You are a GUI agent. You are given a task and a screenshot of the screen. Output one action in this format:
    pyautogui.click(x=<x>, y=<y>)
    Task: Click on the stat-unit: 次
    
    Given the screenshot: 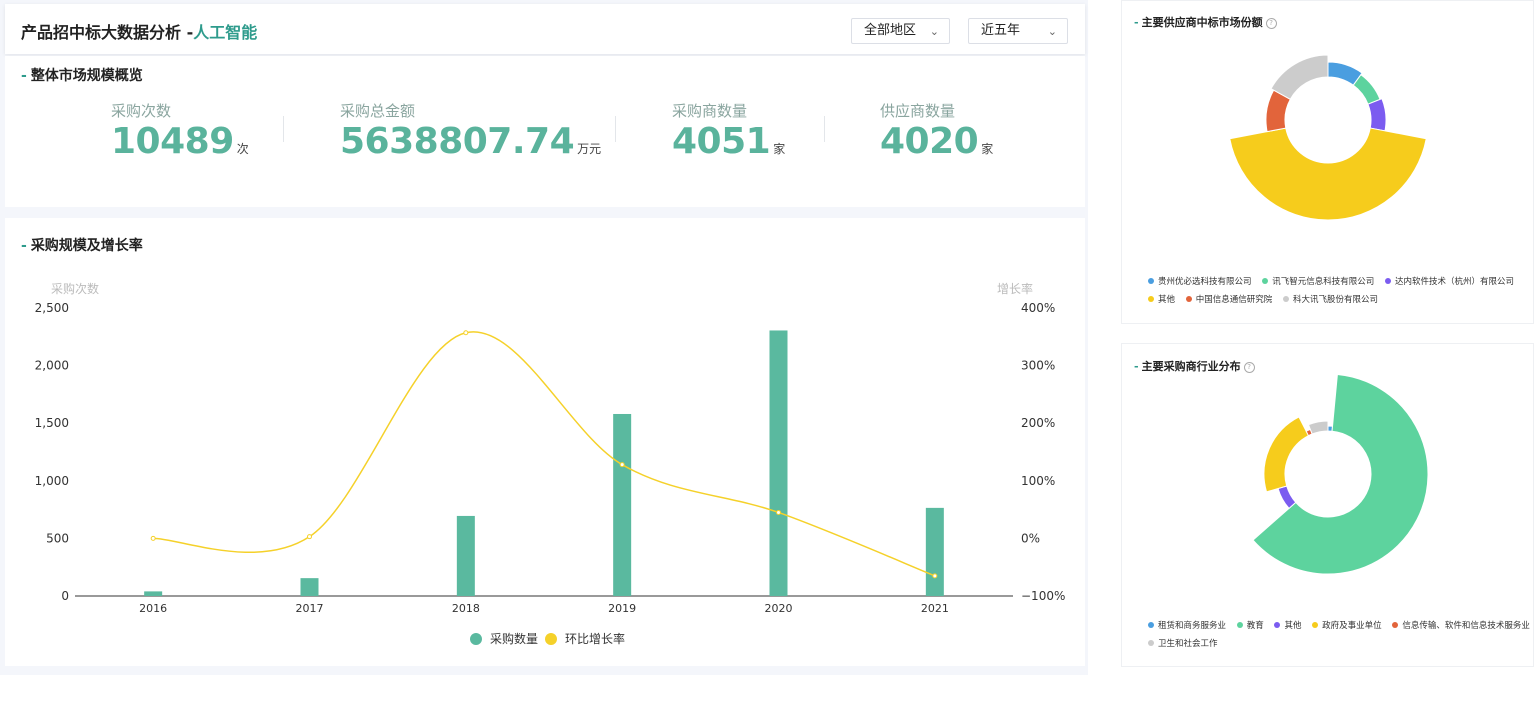 What is the action you would take?
    pyautogui.click(x=242, y=149)
    